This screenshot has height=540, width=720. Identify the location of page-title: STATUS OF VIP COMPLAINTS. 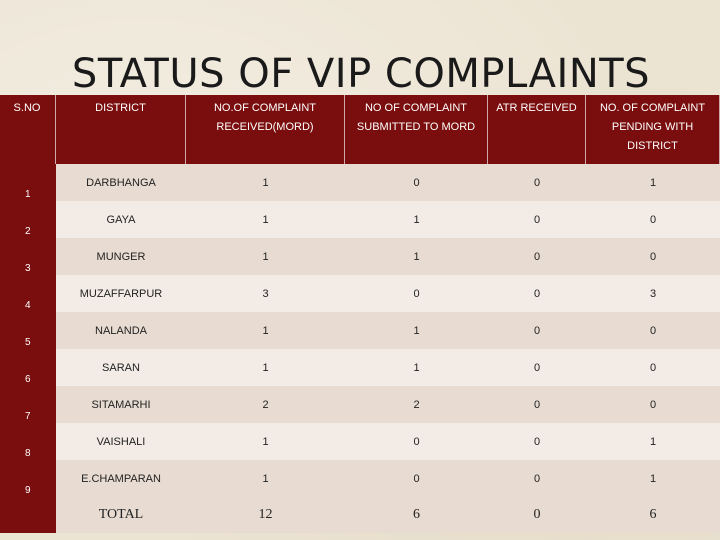
(360, 74).